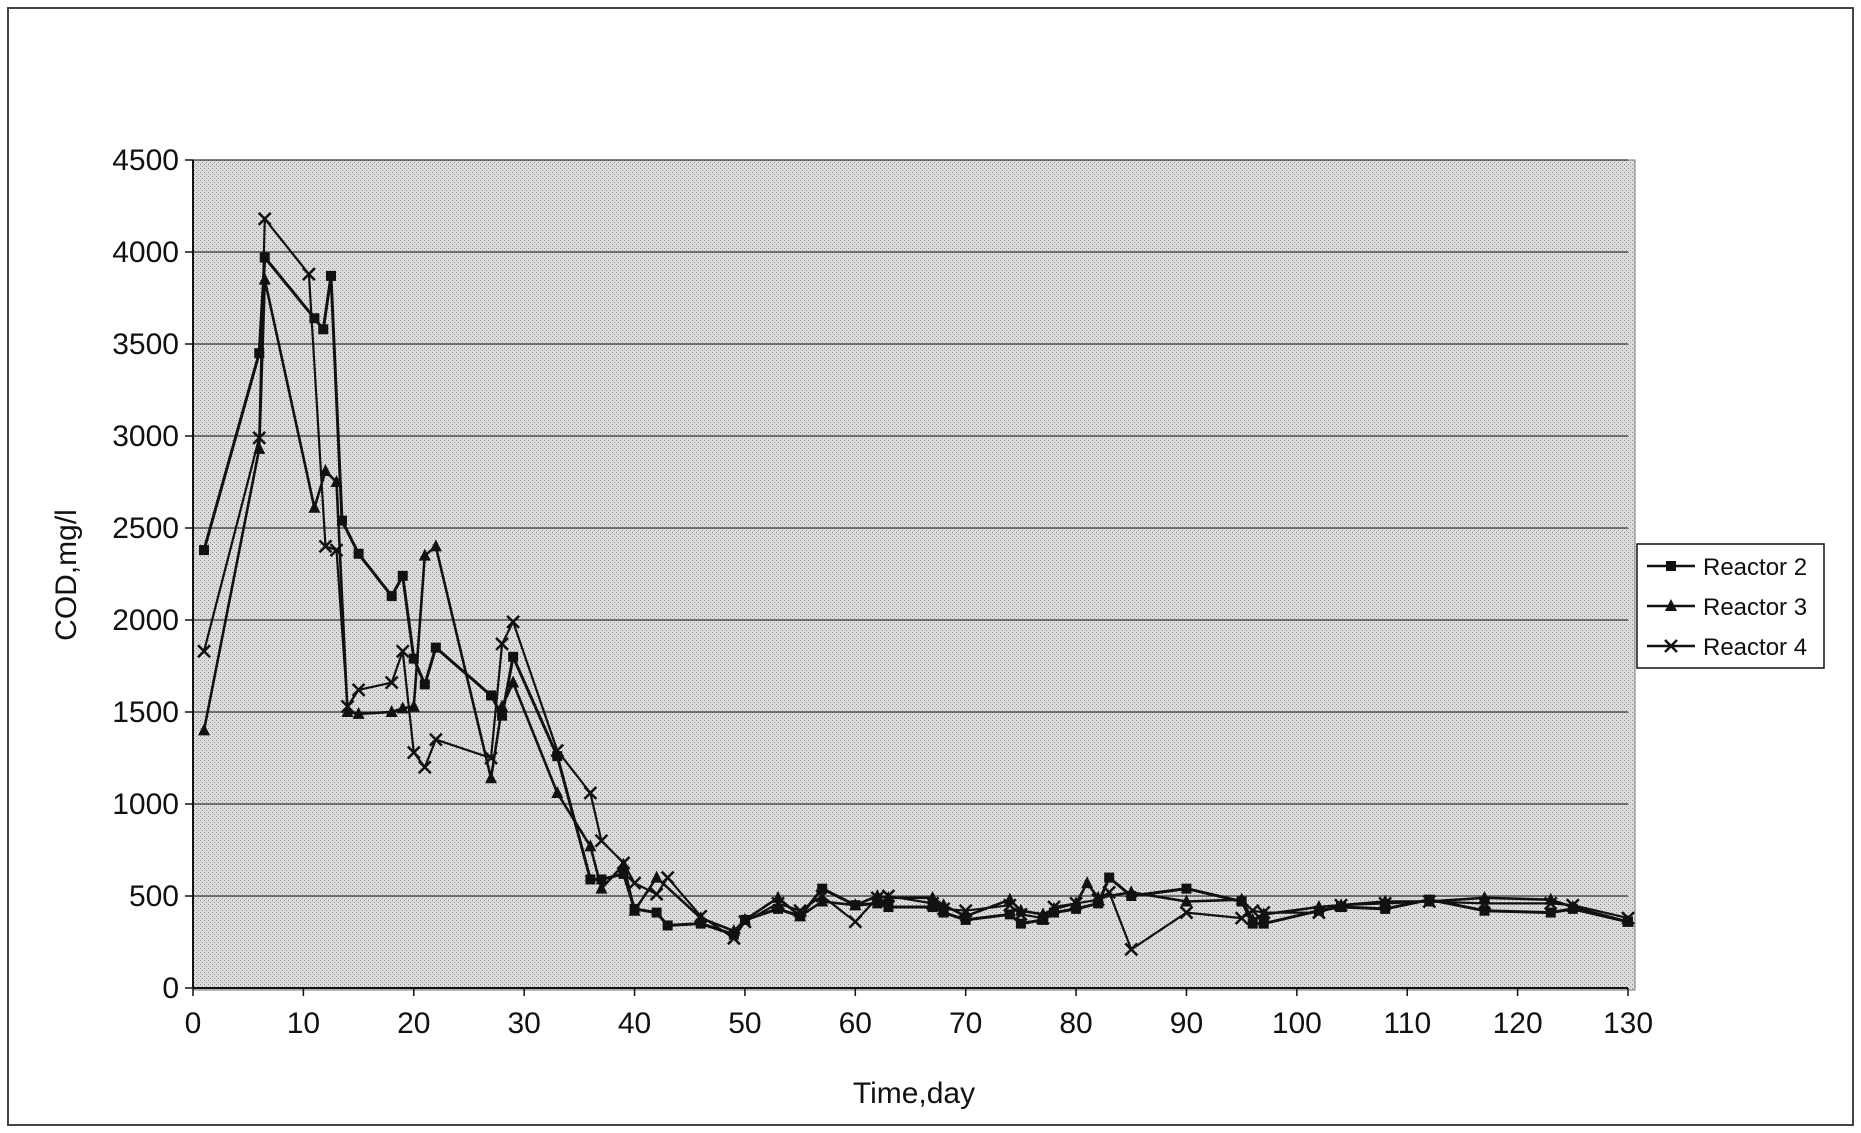 This screenshot has width=1861, height=1133. I want to click on x-tick-label: 120, so click(1518, 1023).